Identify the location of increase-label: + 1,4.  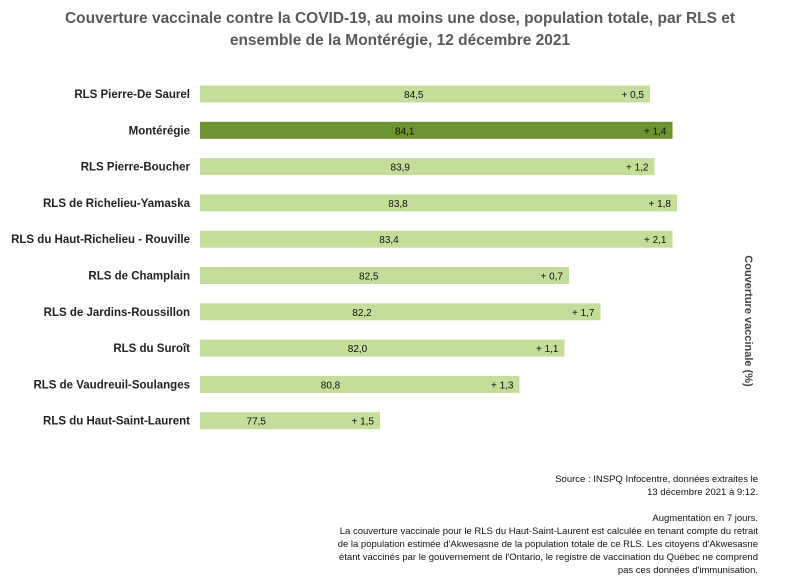
(655, 131).